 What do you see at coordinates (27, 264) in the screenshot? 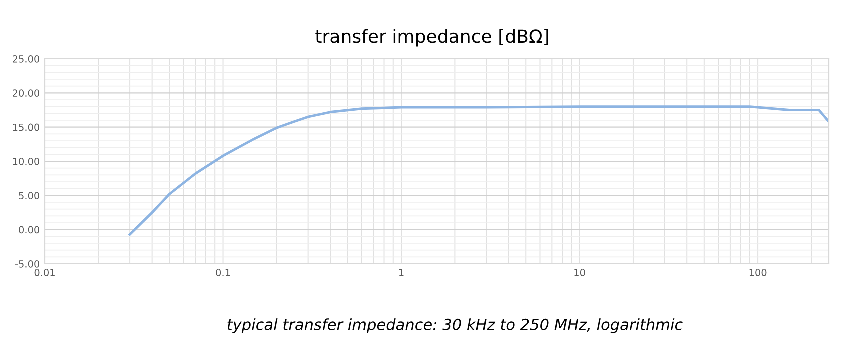
I see `y-tick-label: -5.00` at bounding box center [27, 264].